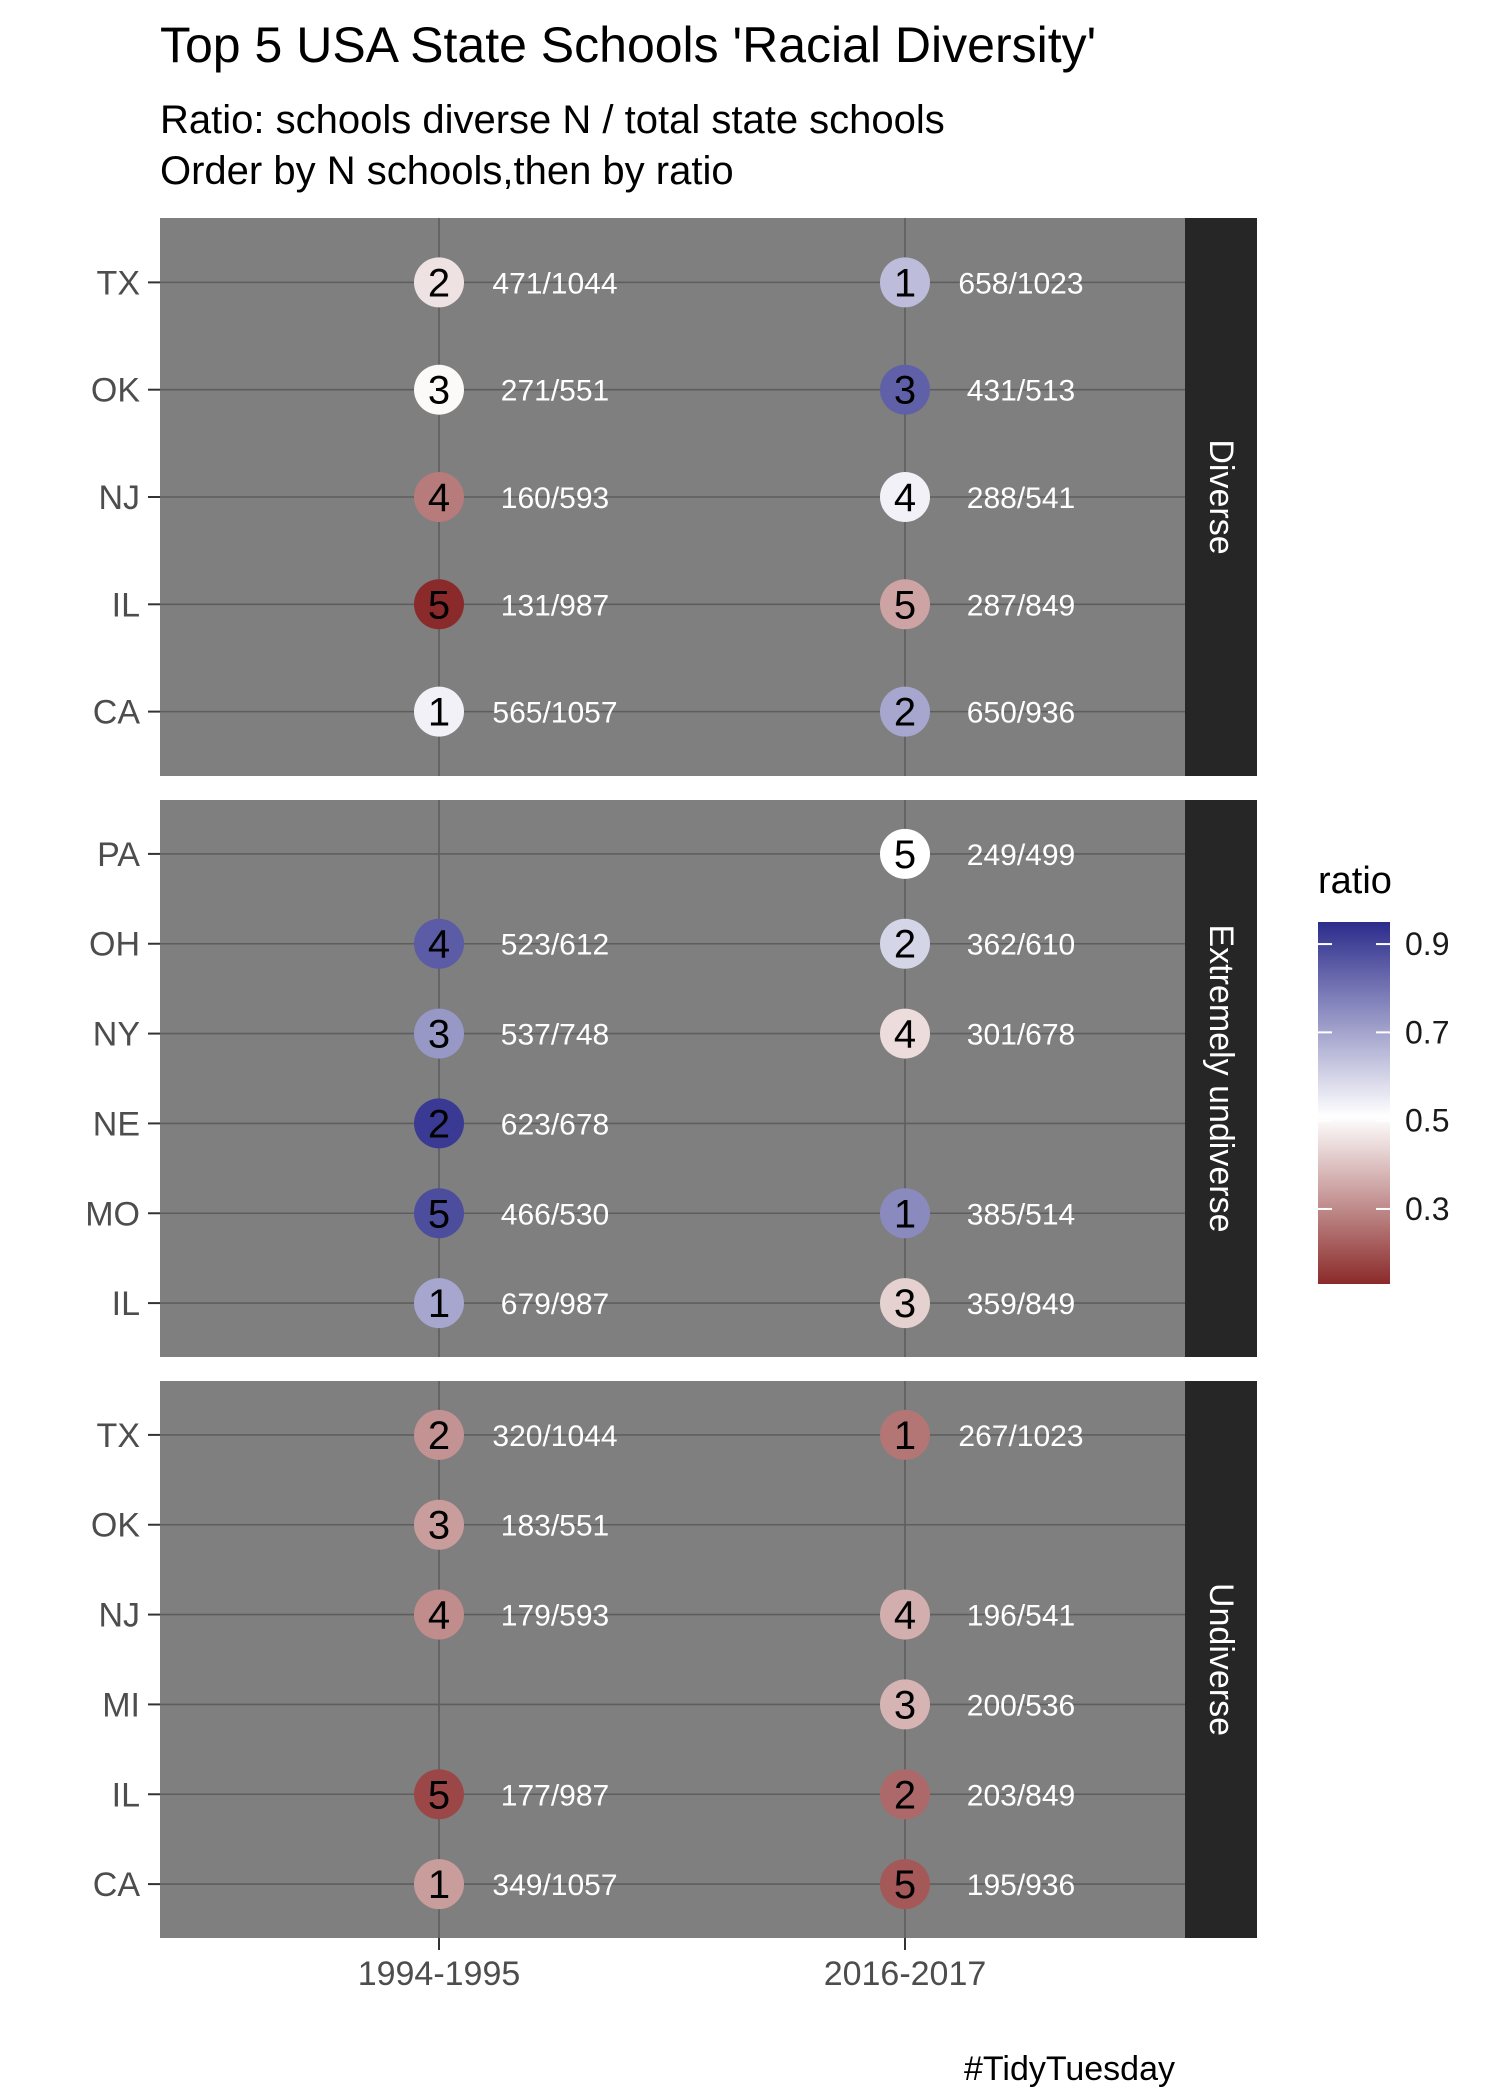  I want to click on value-label-ne-1994-1995: 623/678, so click(555, 1124).